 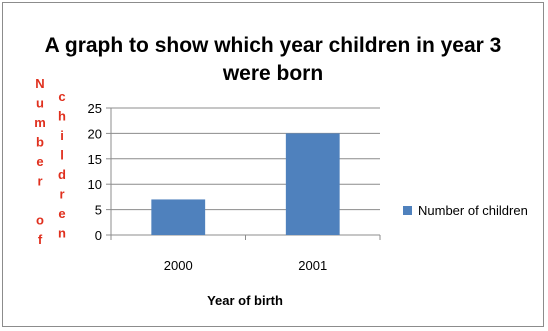 What do you see at coordinates (40, 103) in the screenshot?
I see `y-label-char: u` at bounding box center [40, 103].